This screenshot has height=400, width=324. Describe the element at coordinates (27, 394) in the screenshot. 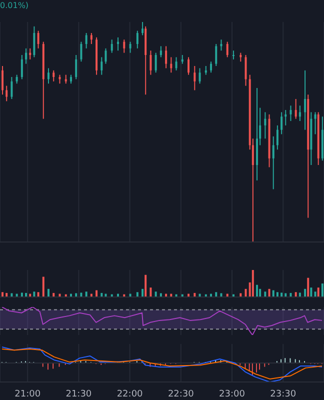

I see `x-tick-label: 21:00` at that location.